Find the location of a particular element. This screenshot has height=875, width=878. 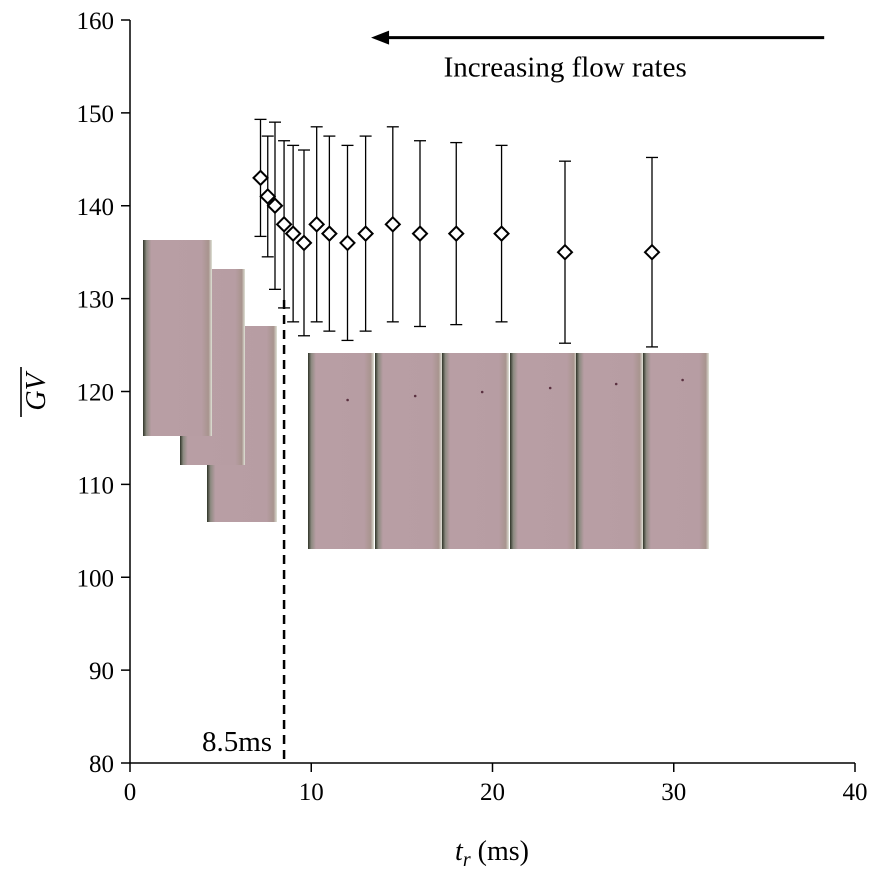

x-axis-ticks: 0 10 20 30 40 is located at coordinates (496, 784).